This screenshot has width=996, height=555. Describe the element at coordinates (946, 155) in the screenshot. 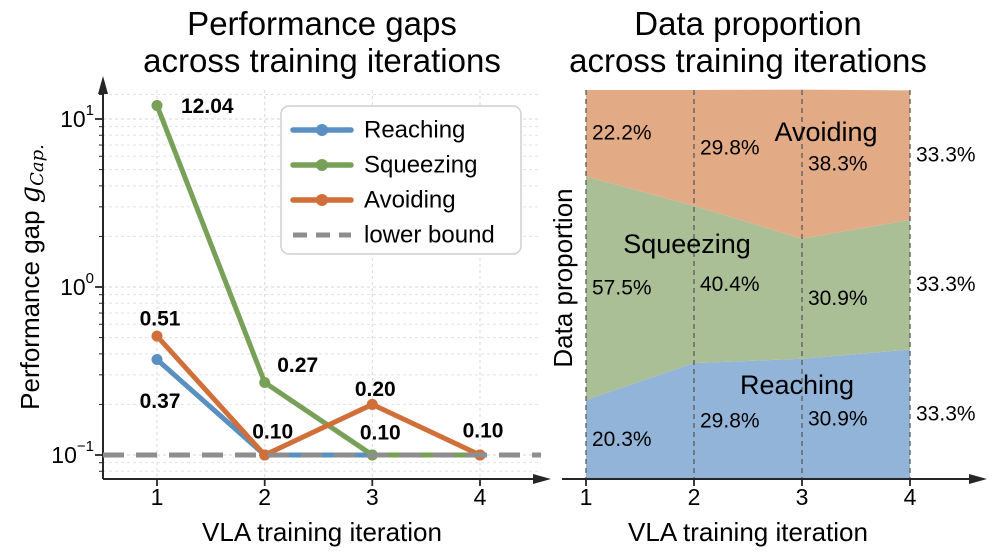

I see `pct-label-avoiding-4: 33.3%` at that location.